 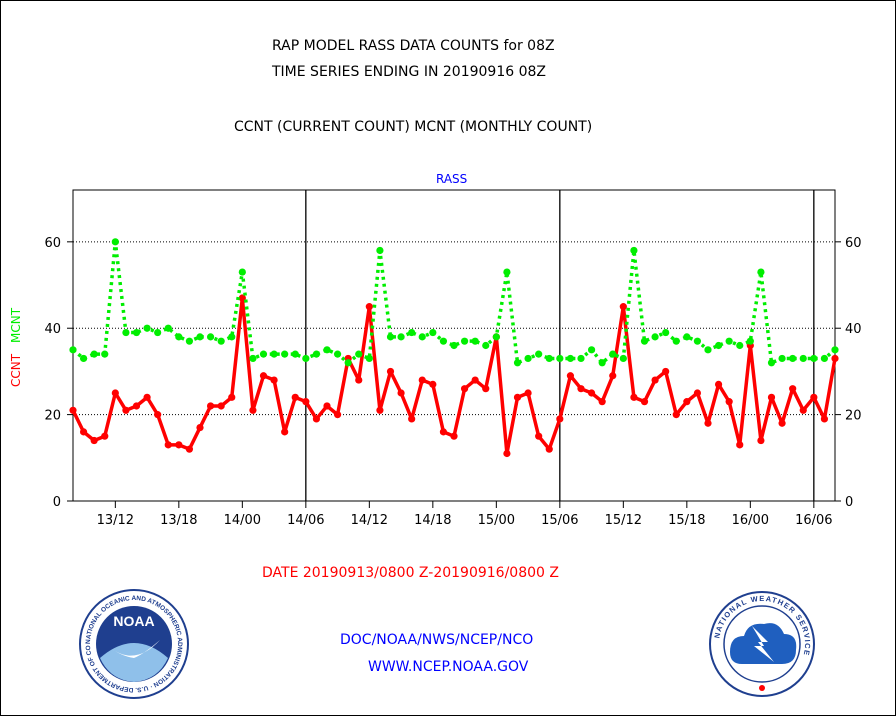 I want to click on x-tick-label: 14/00, so click(x=242, y=520).